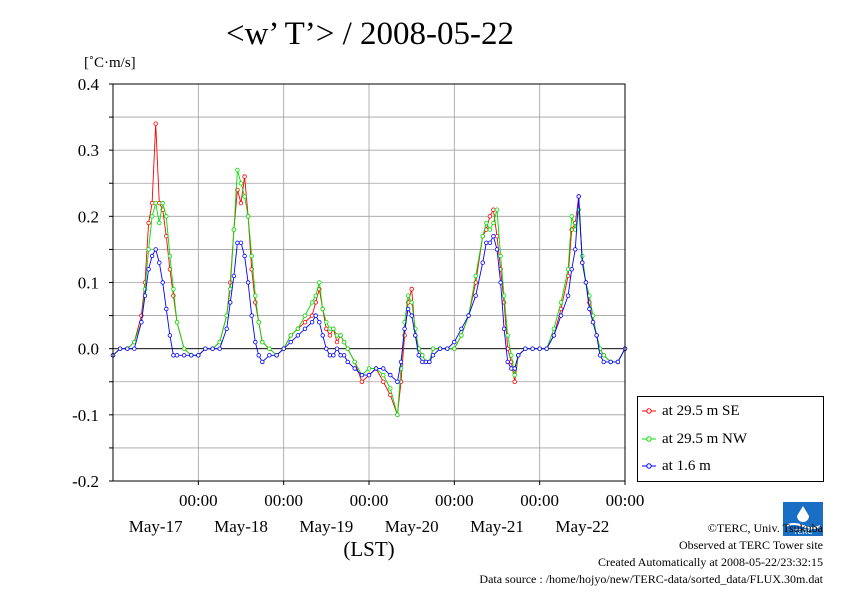 This screenshot has width=842, height=595. Describe the element at coordinates (497, 526) in the screenshot. I see `x-tick-date: May-21` at that location.